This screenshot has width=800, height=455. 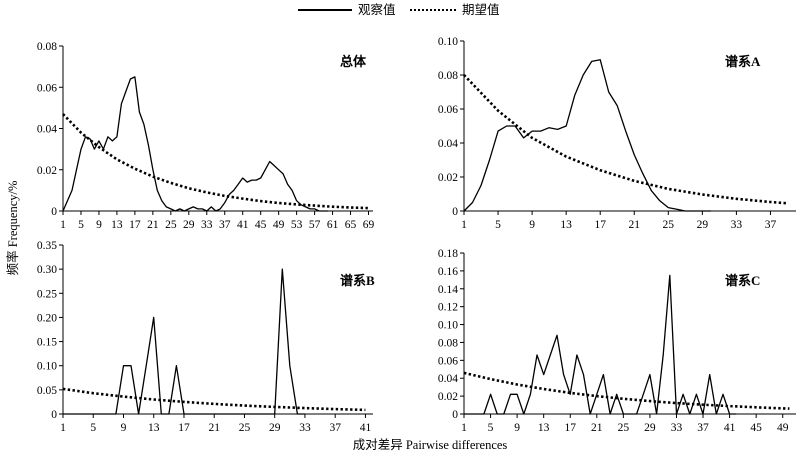 What do you see at coordinates (47, 318) in the screenshot?
I see `y-tick-label: 0.20` at bounding box center [47, 318].